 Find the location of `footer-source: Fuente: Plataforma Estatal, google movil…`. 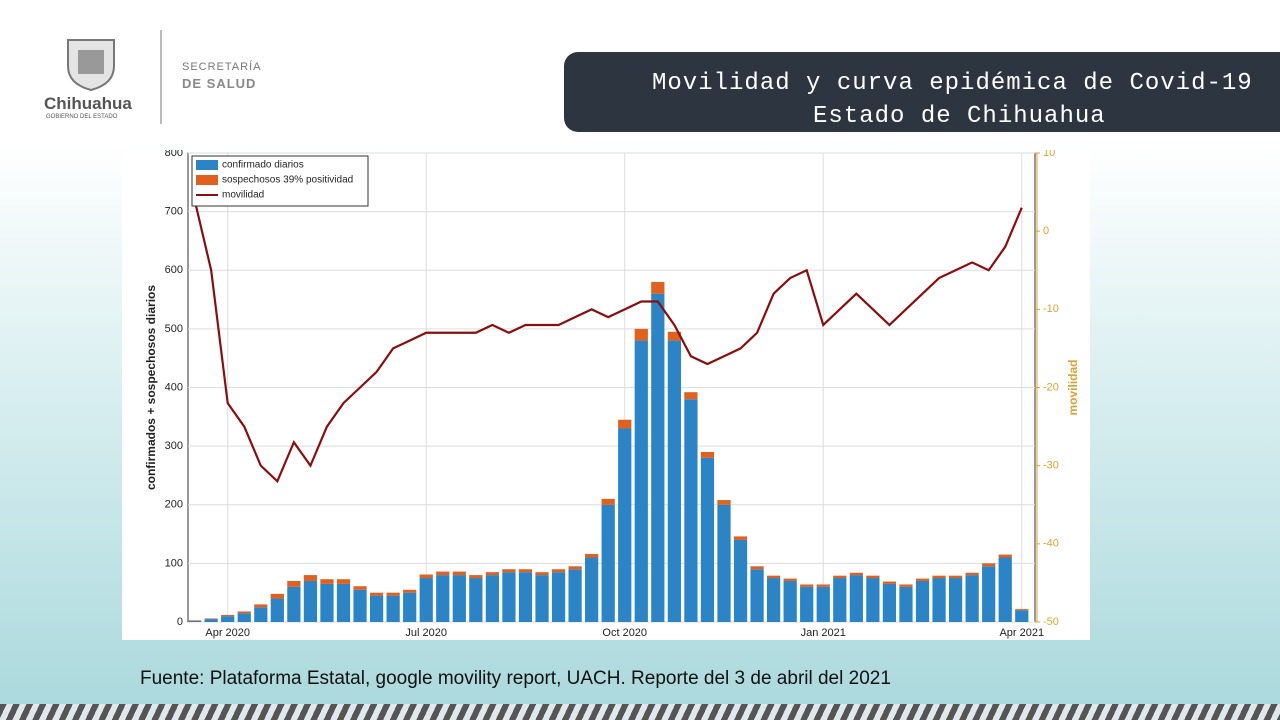

footer-source: Fuente: Plataforma Estatal, google movil… is located at coordinates (515, 678).